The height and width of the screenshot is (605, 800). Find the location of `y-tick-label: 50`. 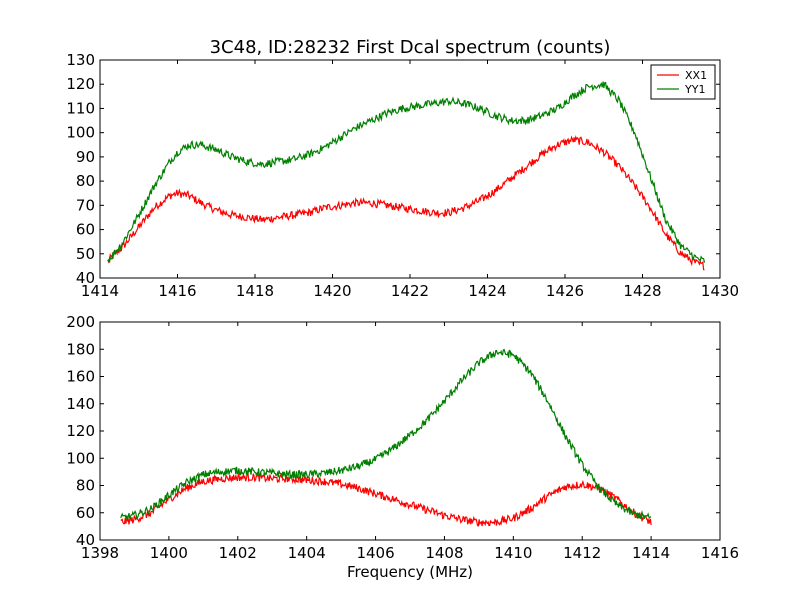

y-tick-label: 50 is located at coordinates (85, 254).